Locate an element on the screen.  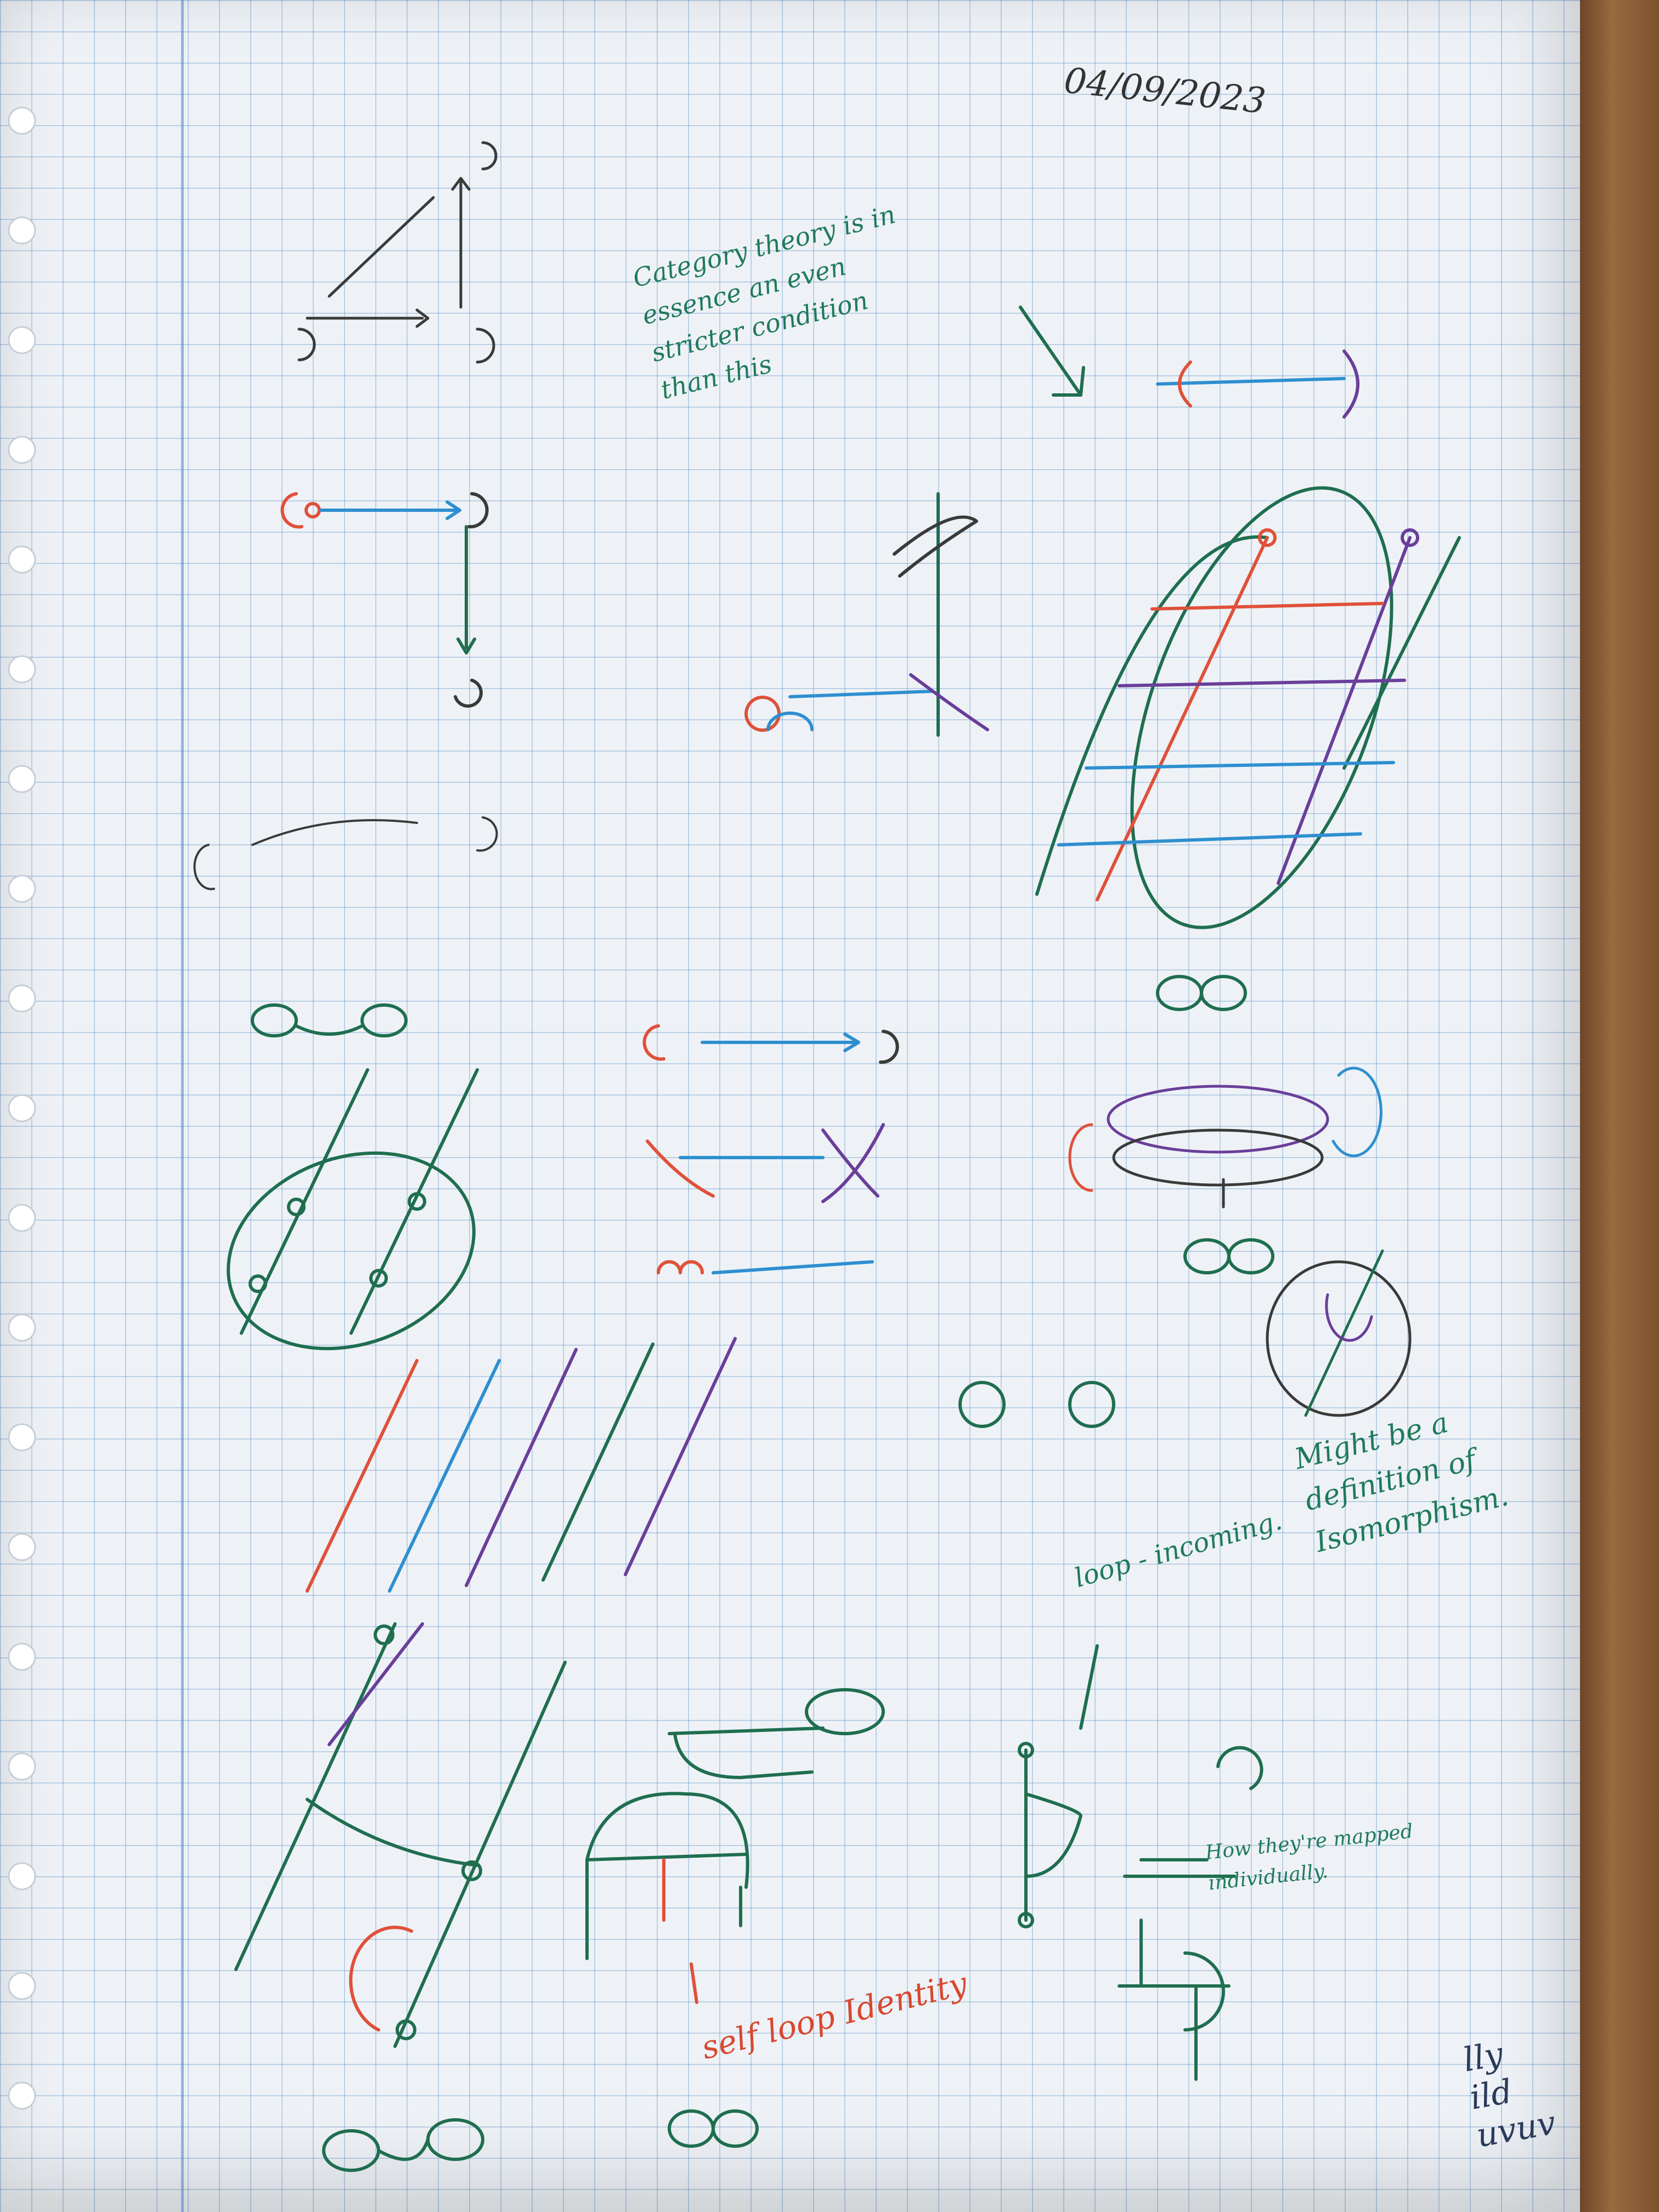
bracket-diagrams is located at coordinates (735, 1846).